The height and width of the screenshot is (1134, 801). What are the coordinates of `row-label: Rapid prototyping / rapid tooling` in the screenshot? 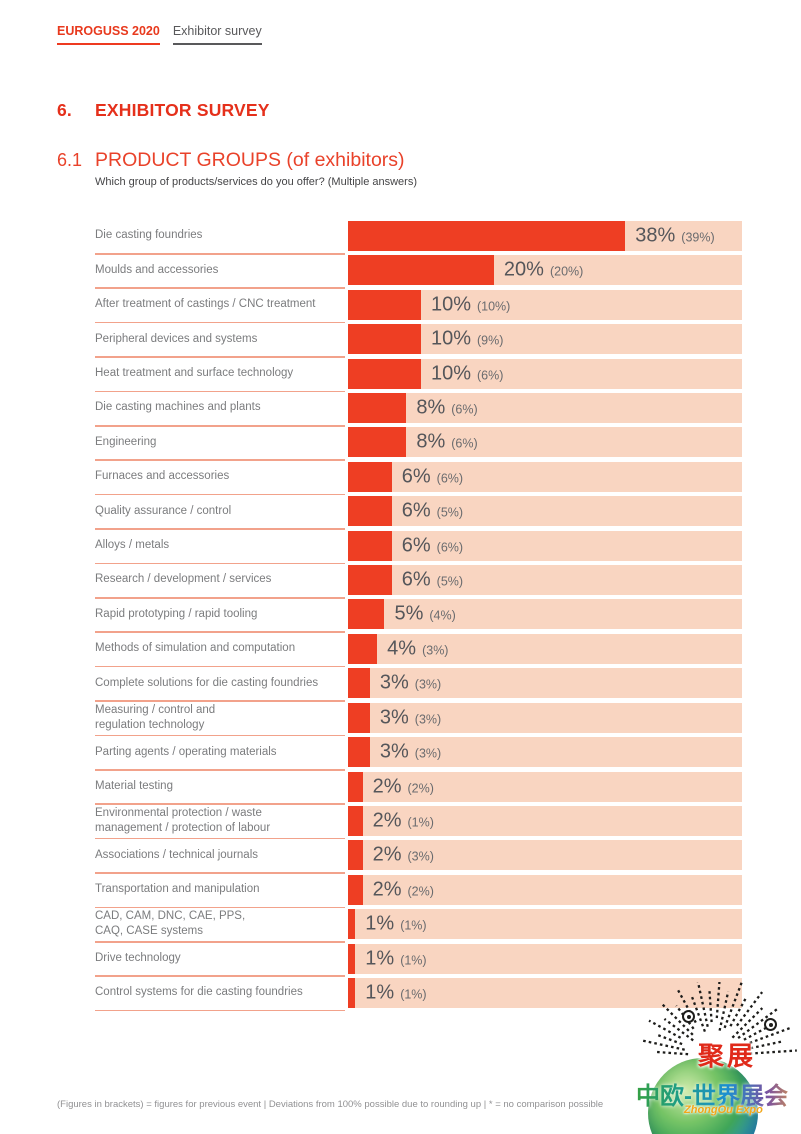 It's located at (220, 616).